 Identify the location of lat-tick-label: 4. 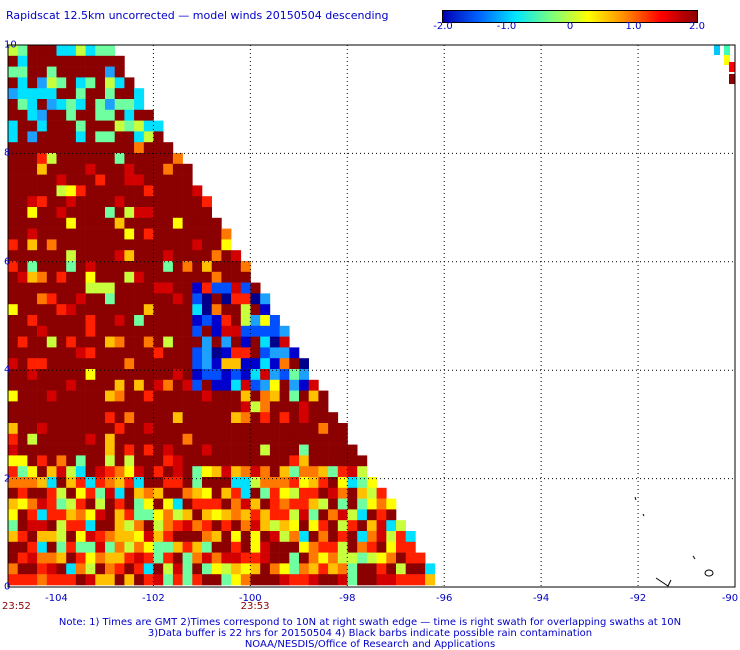
(7, 370).